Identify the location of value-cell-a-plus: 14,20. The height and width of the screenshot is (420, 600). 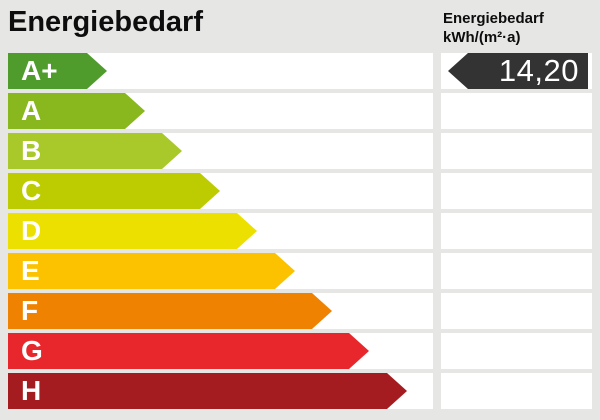
(516, 71).